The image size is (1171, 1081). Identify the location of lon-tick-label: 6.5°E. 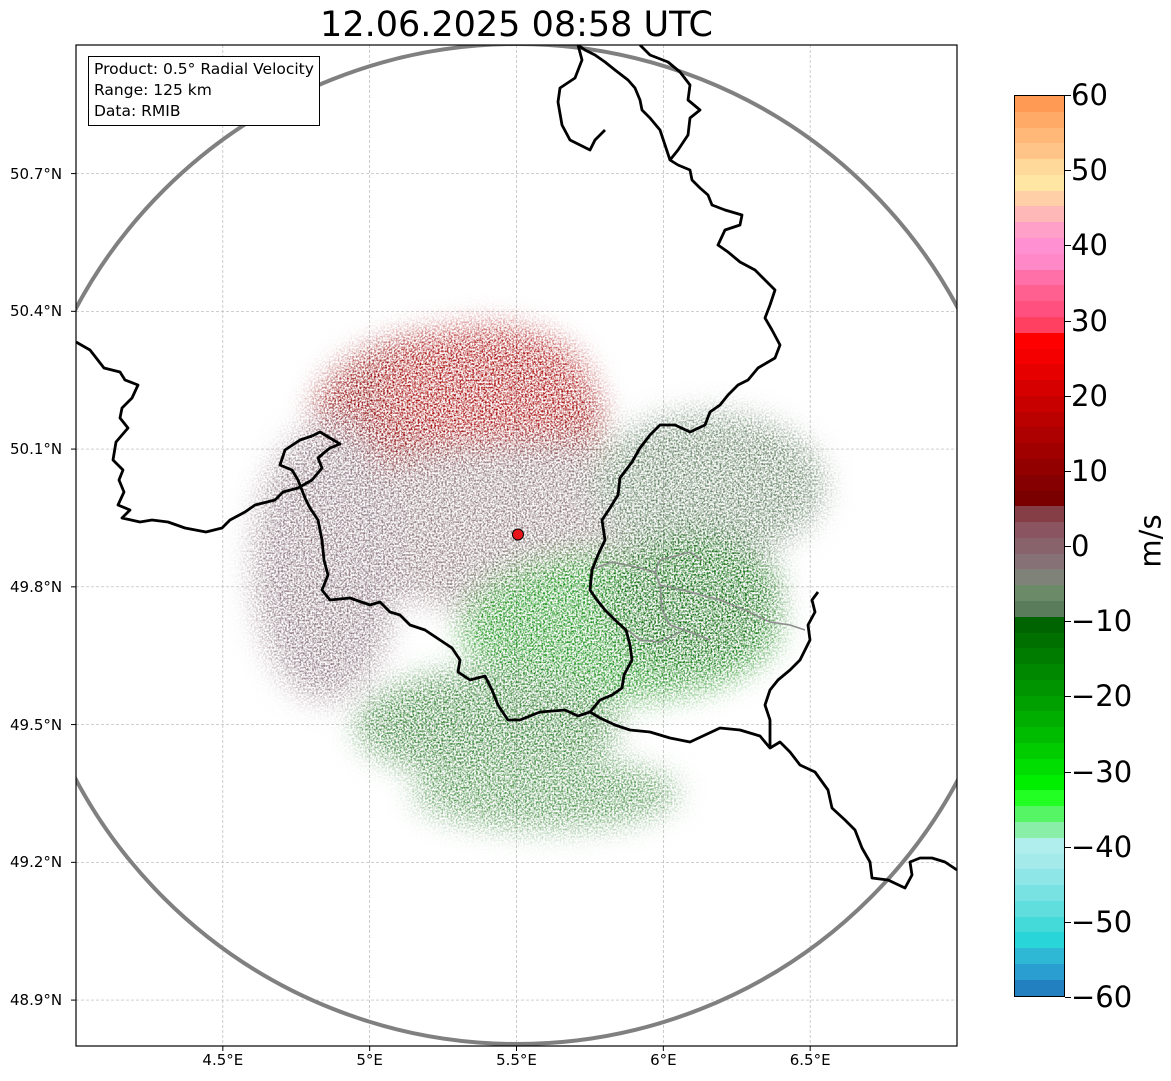
(810, 1060).